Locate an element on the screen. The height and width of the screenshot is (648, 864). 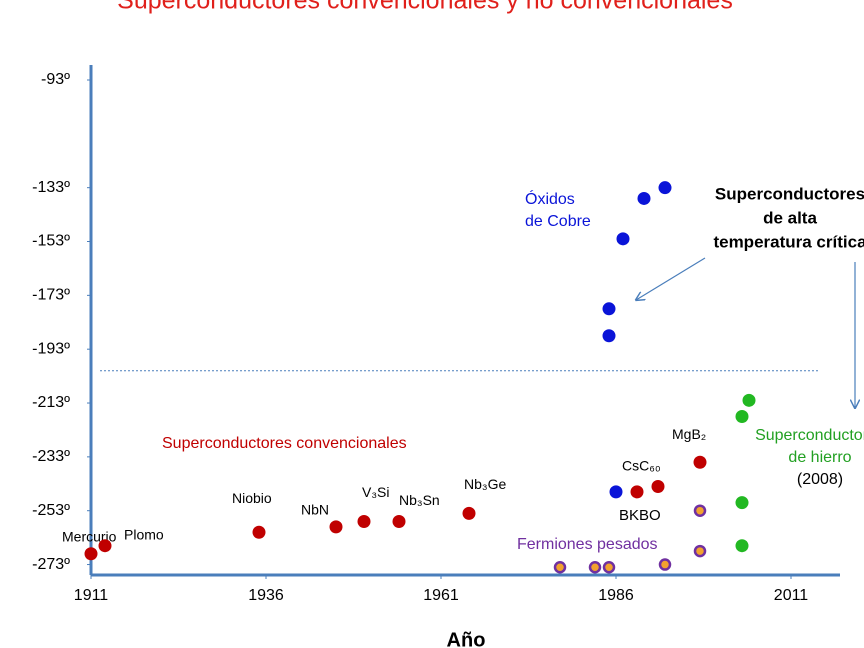
x-tick-label: 1961 is located at coordinates (441, 595).